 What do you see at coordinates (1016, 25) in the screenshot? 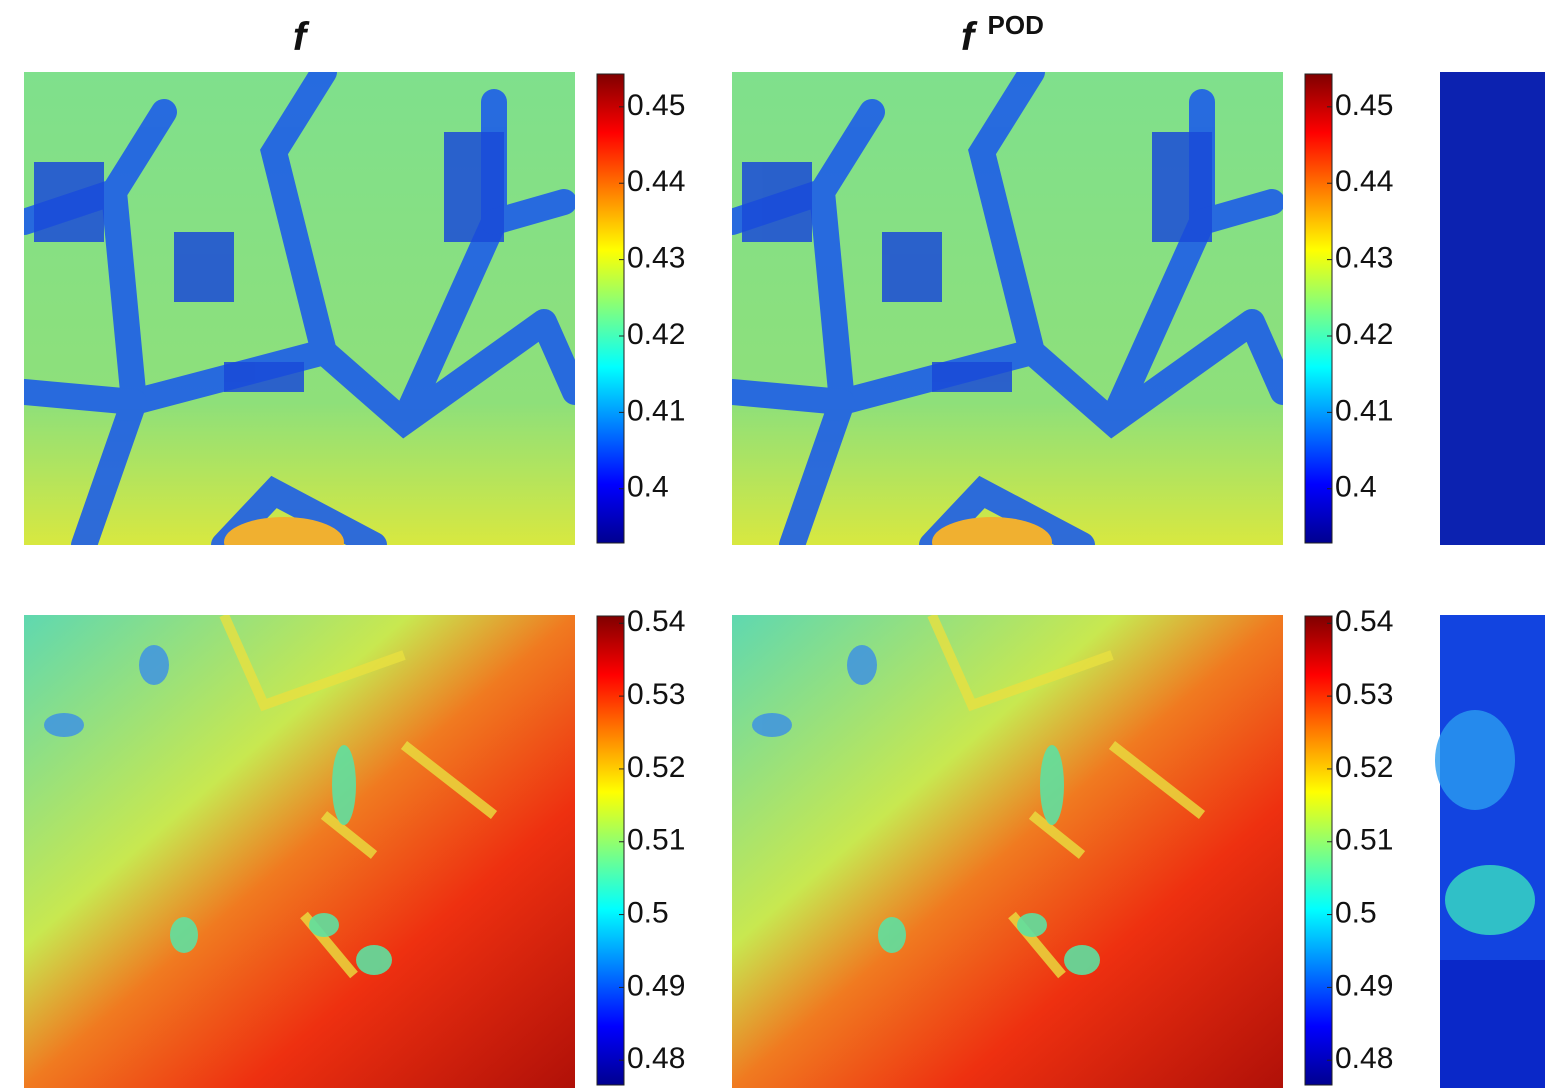
I see `panel-title-superscript: POD` at bounding box center [1016, 25].